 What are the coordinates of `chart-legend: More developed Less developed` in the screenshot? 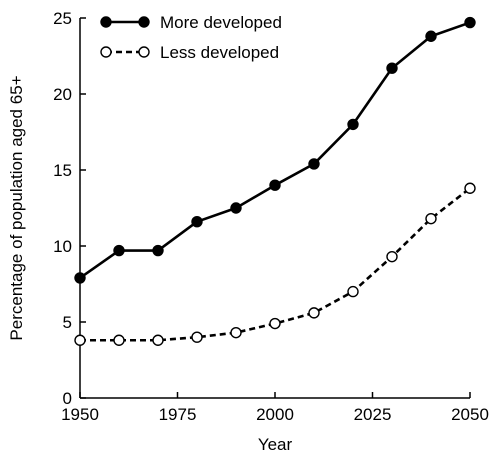 It's located at (191, 37).